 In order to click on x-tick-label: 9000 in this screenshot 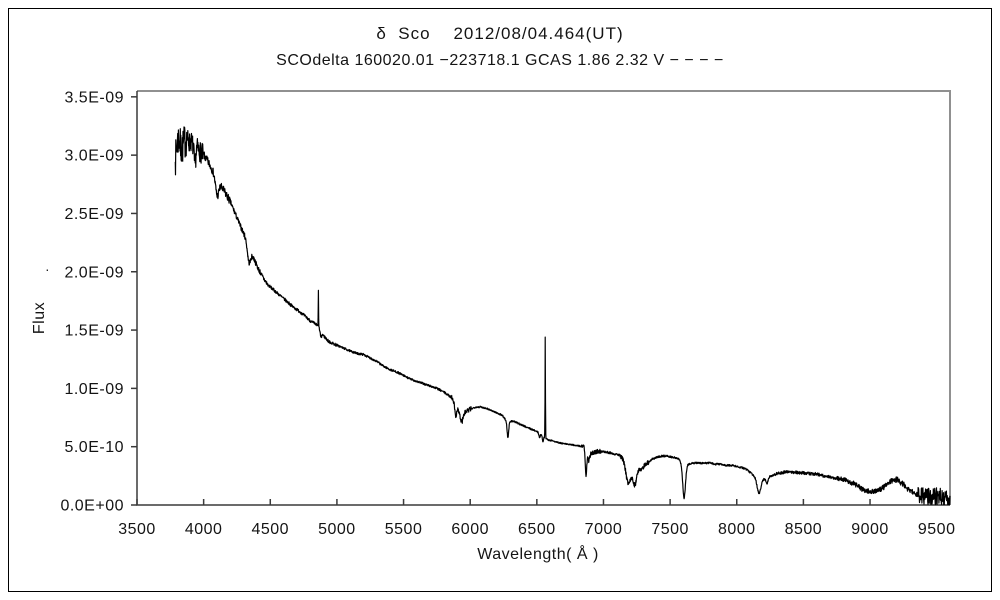, I will do `click(870, 529)`.